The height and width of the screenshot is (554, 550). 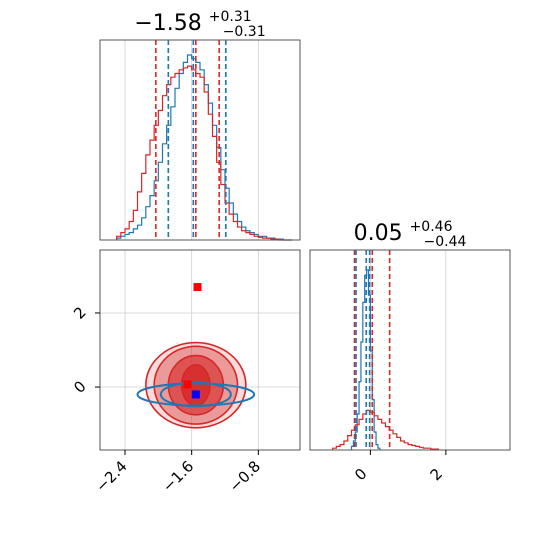 What do you see at coordinates (79, 312) in the screenshot?
I see `joint-ytick-label: 2` at bounding box center [79, 312].